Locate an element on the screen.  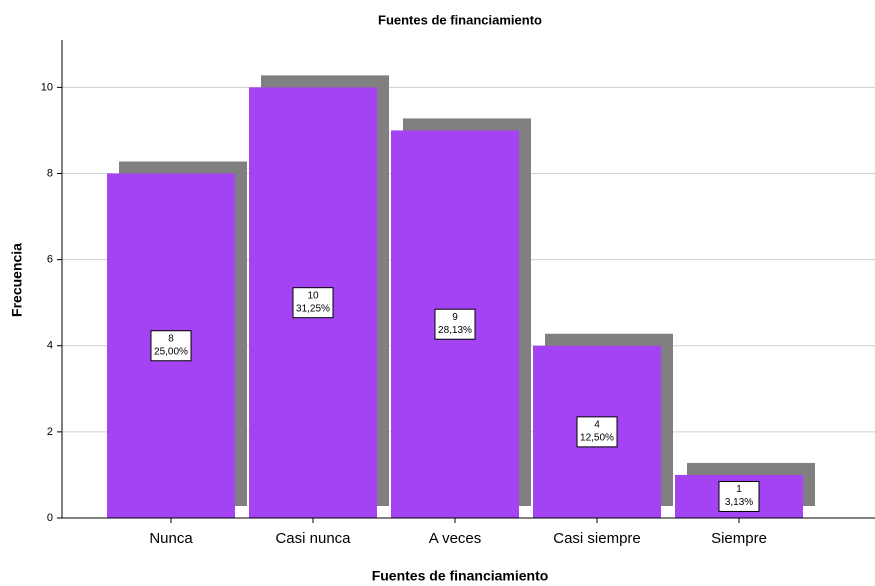
x-tick-label: Siempre is located at coordinates (739, 538).